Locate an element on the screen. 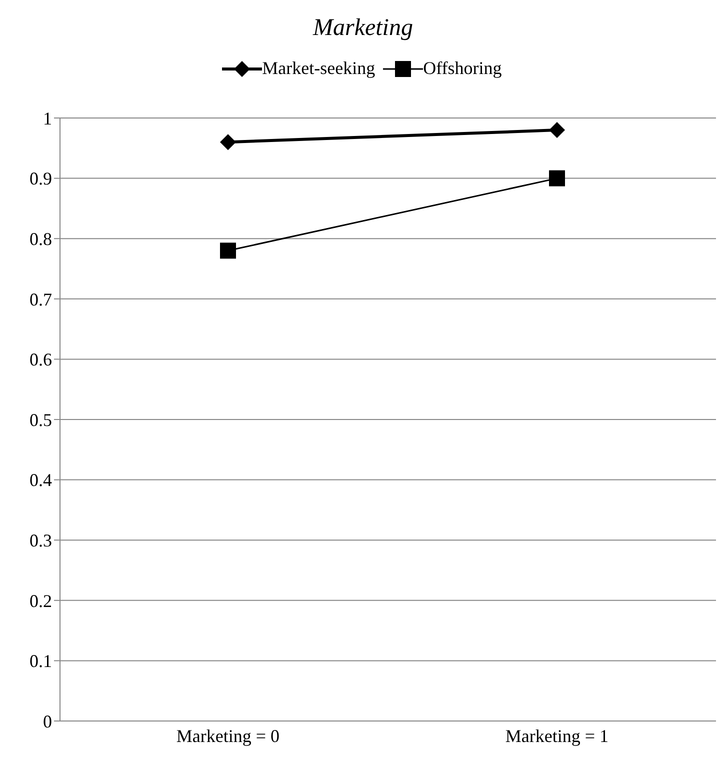 This screenshot has width=726, height=771. y-tick-label: 0.8 is located at coordinates (41, 238).